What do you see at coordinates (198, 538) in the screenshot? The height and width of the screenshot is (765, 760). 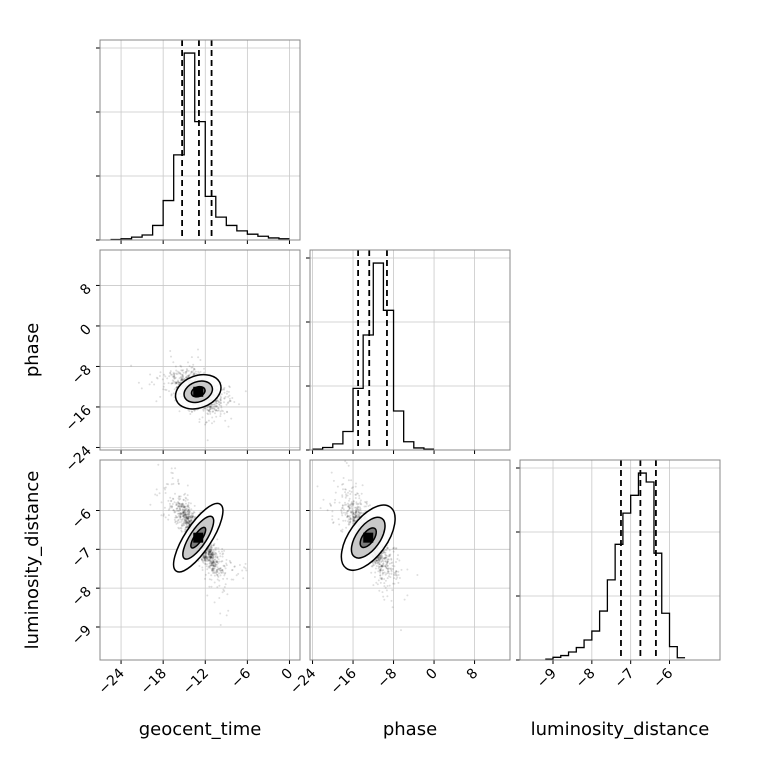 I see `density-peak-marker` at bounding box center [198, 538].